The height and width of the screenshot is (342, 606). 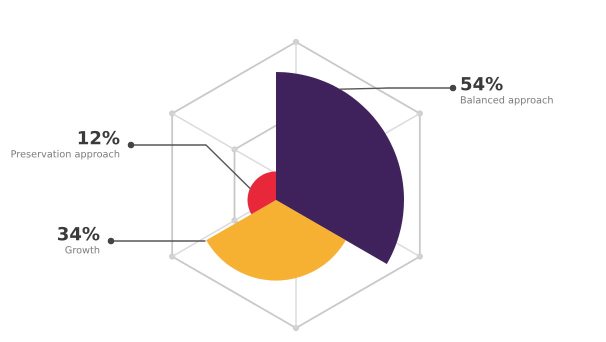 What do you see at coordinates (99, 137) in the screenshot?
I see `data-label: 12%` at bounding box center [99, 137].